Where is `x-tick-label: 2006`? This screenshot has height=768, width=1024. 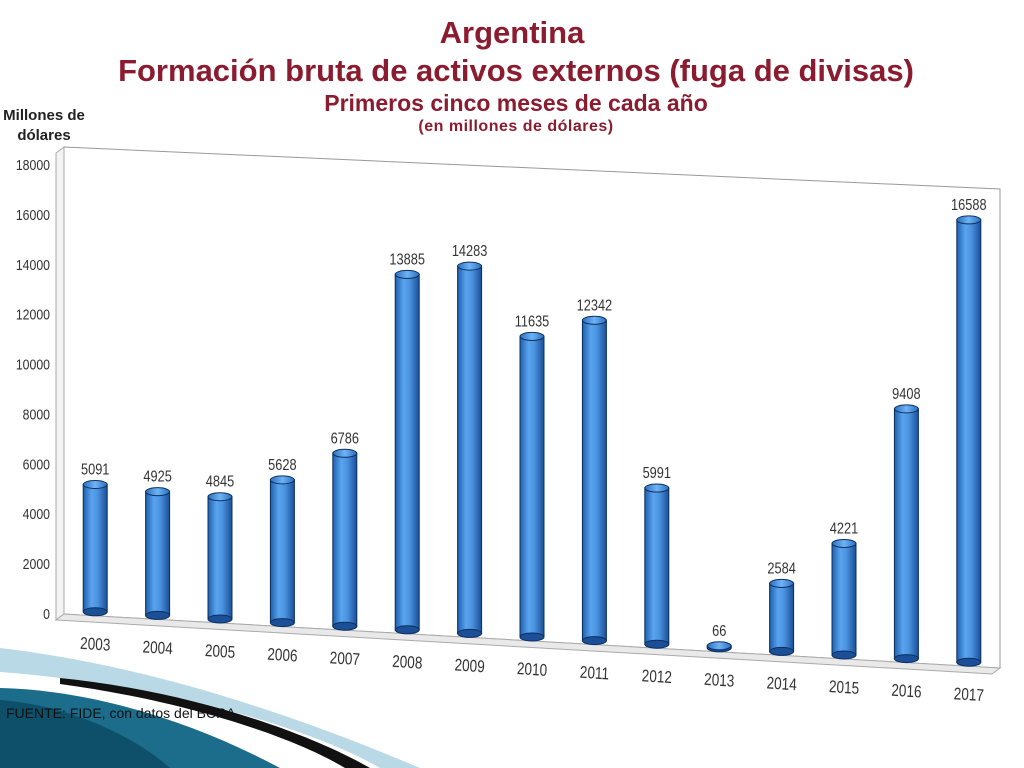
x-tick-label: 2006 is located at coordinates (282, 655).